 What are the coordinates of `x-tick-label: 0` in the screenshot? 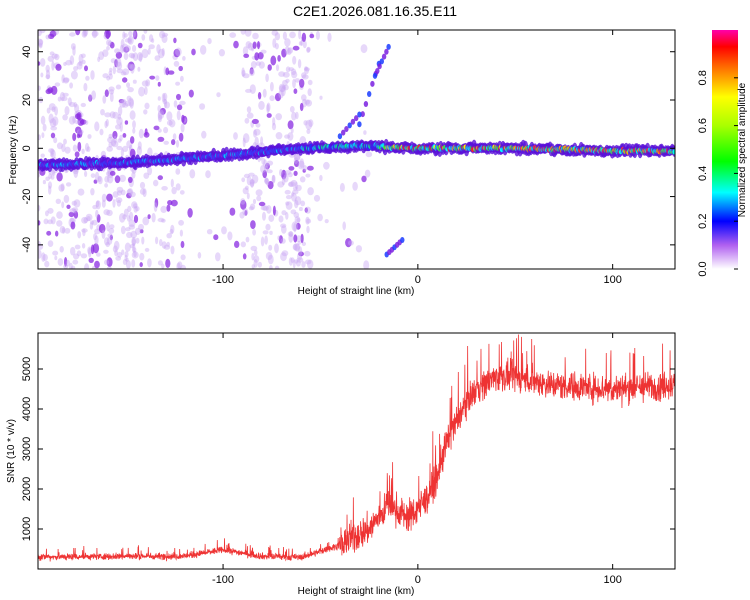 It's located at (418, 580).